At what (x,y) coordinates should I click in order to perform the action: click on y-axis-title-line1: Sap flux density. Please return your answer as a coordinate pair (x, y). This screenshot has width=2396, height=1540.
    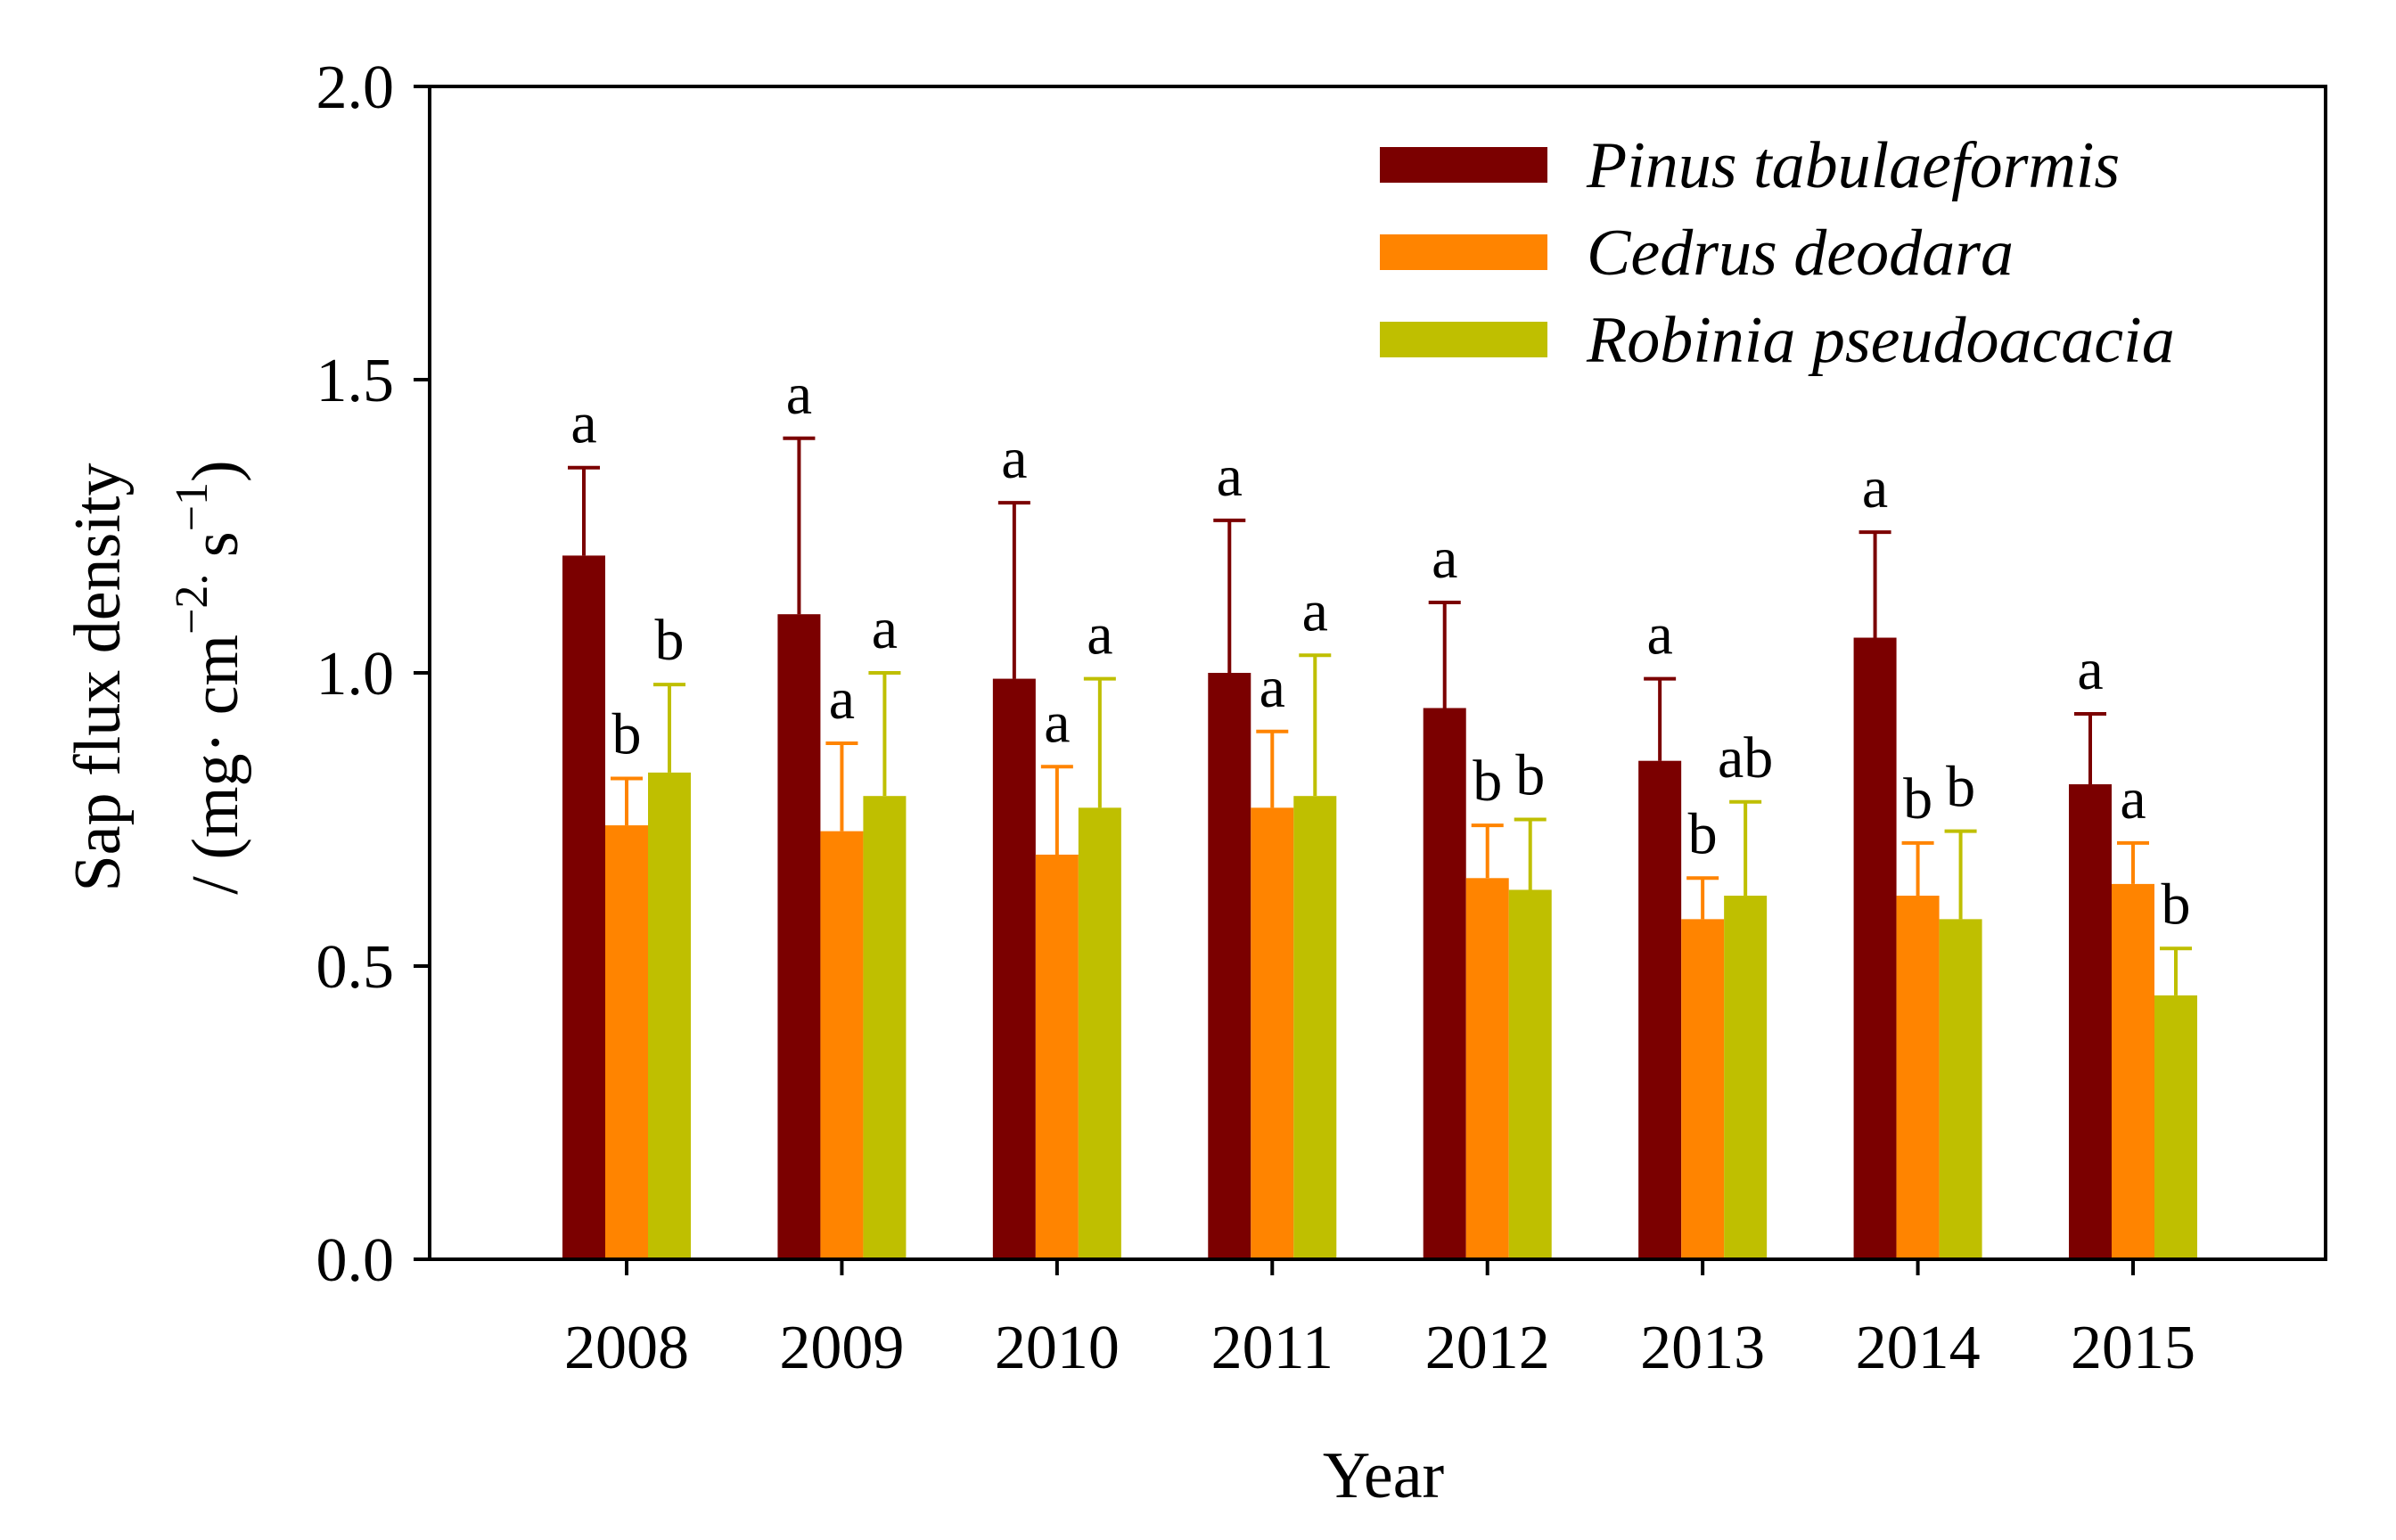
    Looking at the image, I should click on (98, 677).